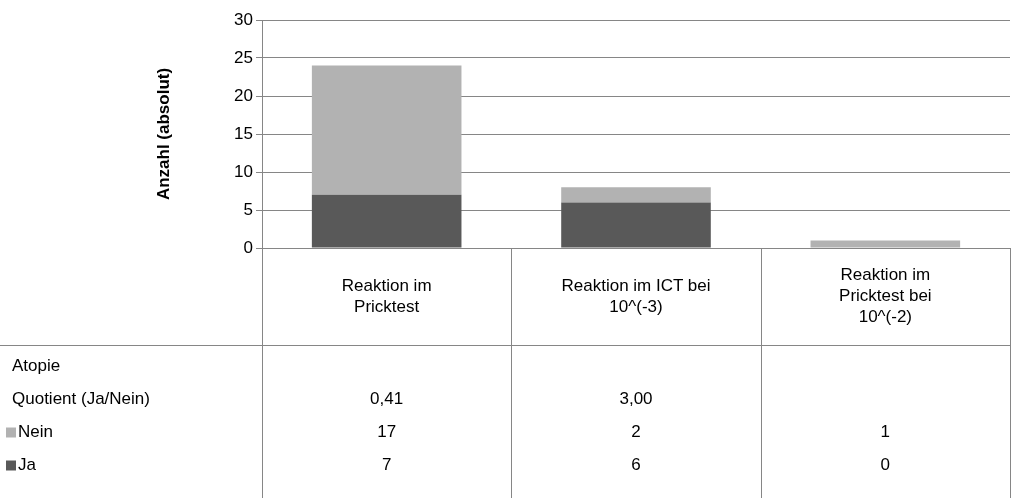 The height and width of the screenshot is (498, 1022). Describe the element at coordinates (387, 432) in the screenshot. I see `data-label: 17` at that location.